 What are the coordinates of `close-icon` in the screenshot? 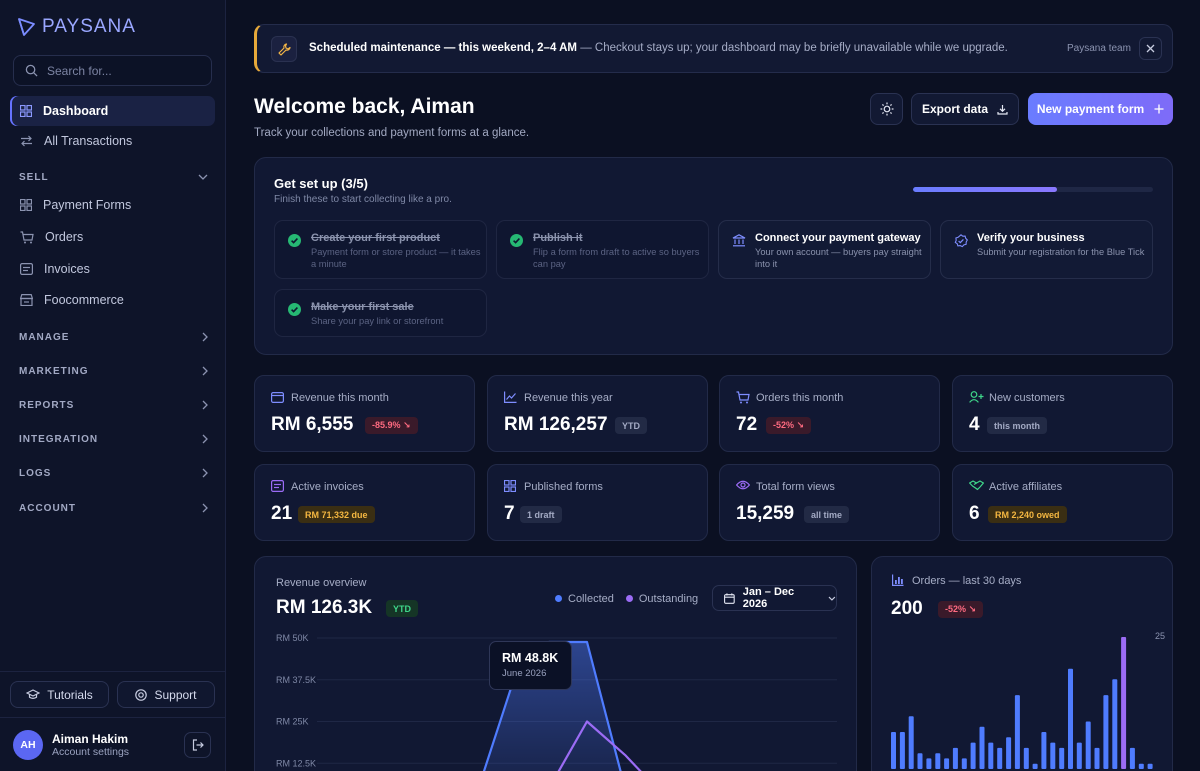 It's located at (1150, 48).